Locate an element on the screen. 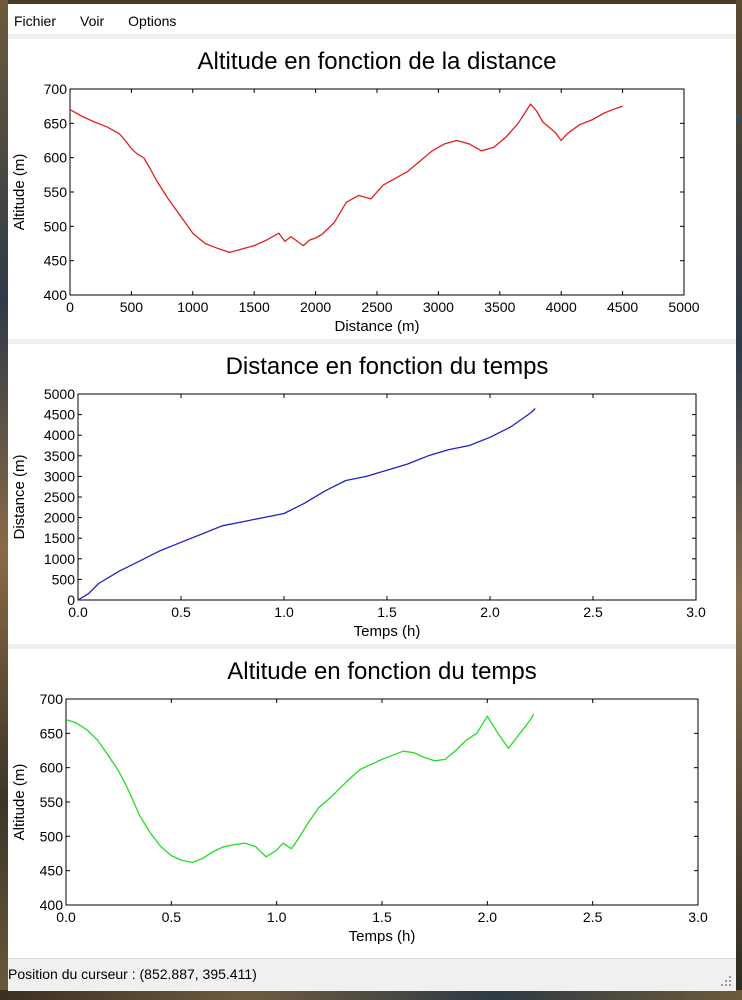  y-tick-label: 1000 is located at coordinates (59, 559).